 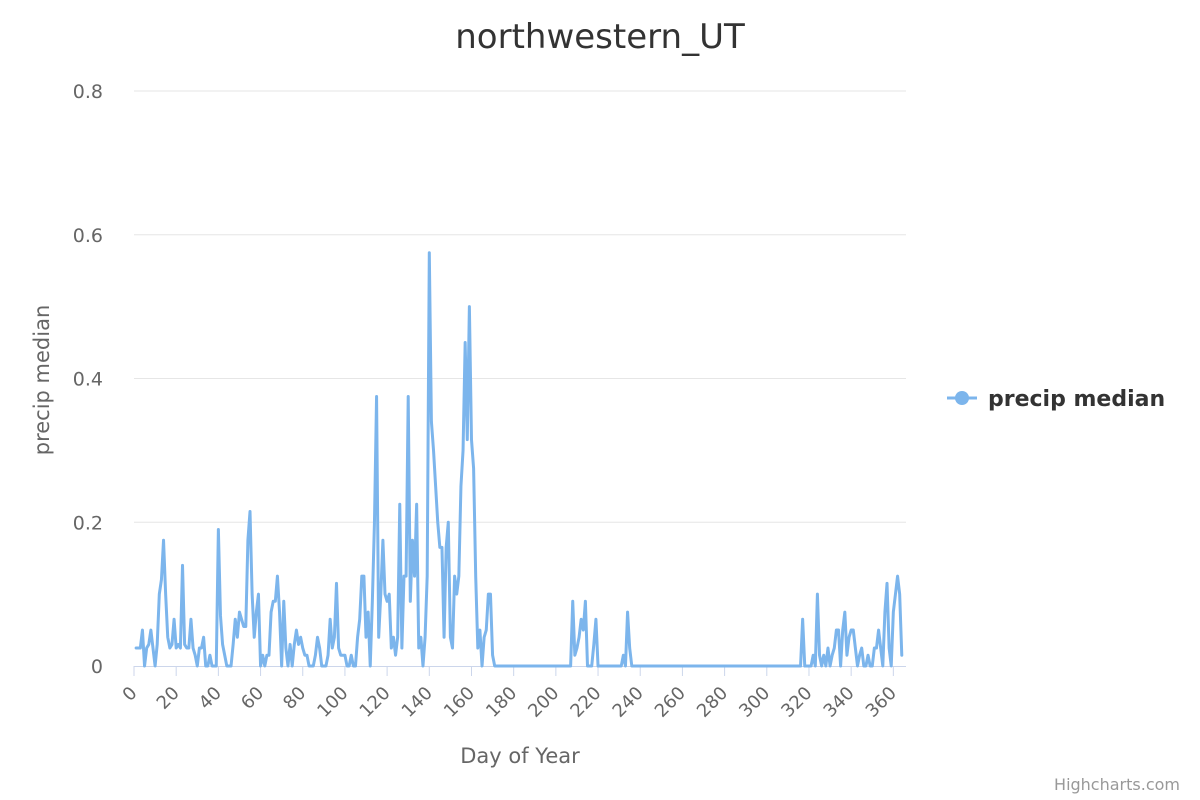 What do you see at coordinates (600, 37) in the screenshot?
I see `chart-title: northwestern_UT` at bounding box center [600, 37].